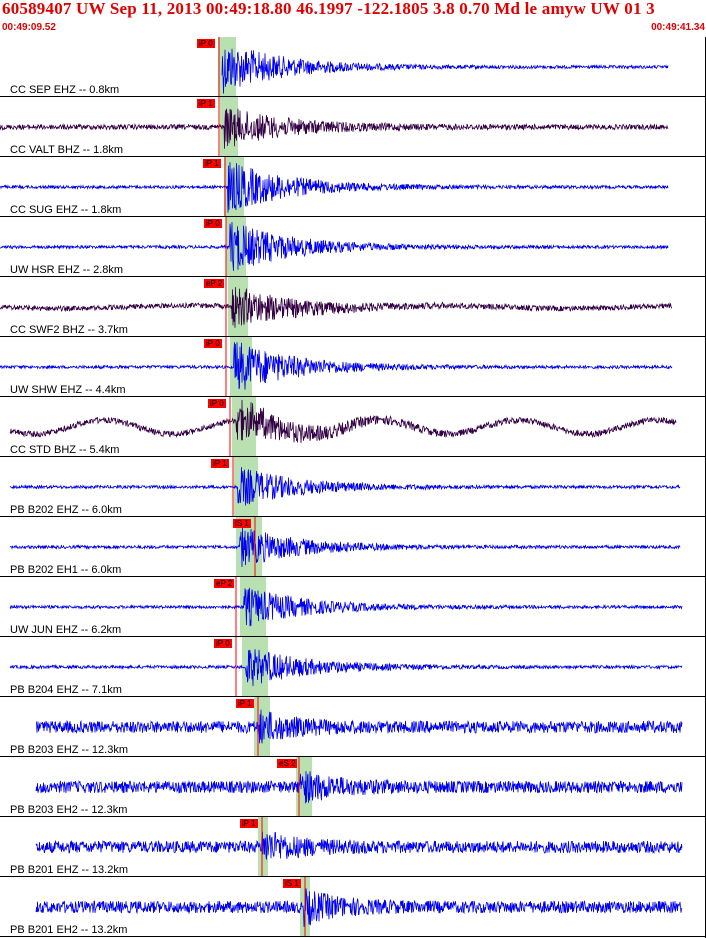 This screenshot has width=706, height=938. What do you see at coordinates (69, 750) in the screenshot?
I see `station-label: PB B203 EHZ -- 12.3km` at bounding box center [69, 750].